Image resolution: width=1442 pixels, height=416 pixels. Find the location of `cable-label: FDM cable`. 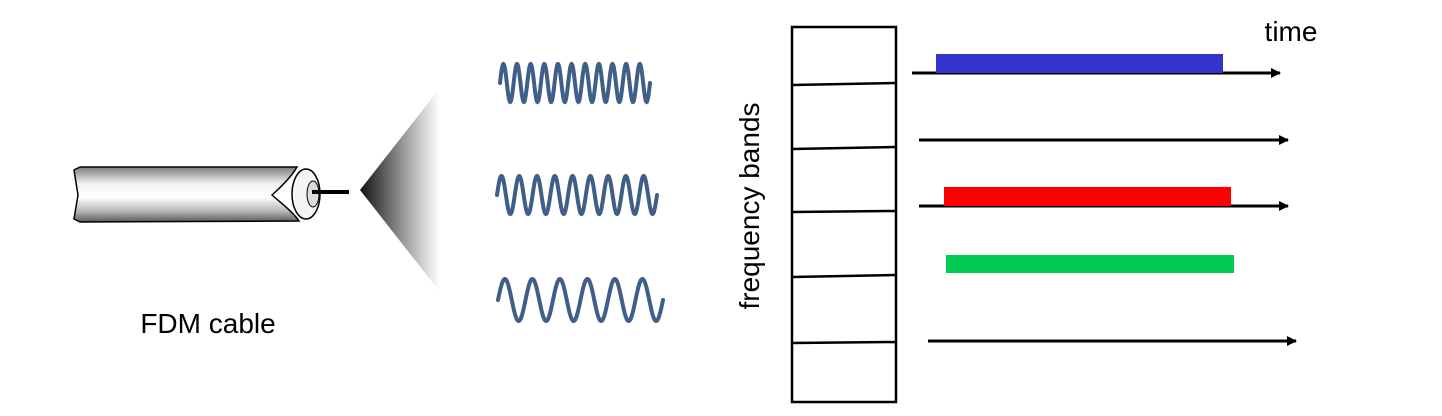

cable-label: FDM cable is located at coordinates (207, 323).